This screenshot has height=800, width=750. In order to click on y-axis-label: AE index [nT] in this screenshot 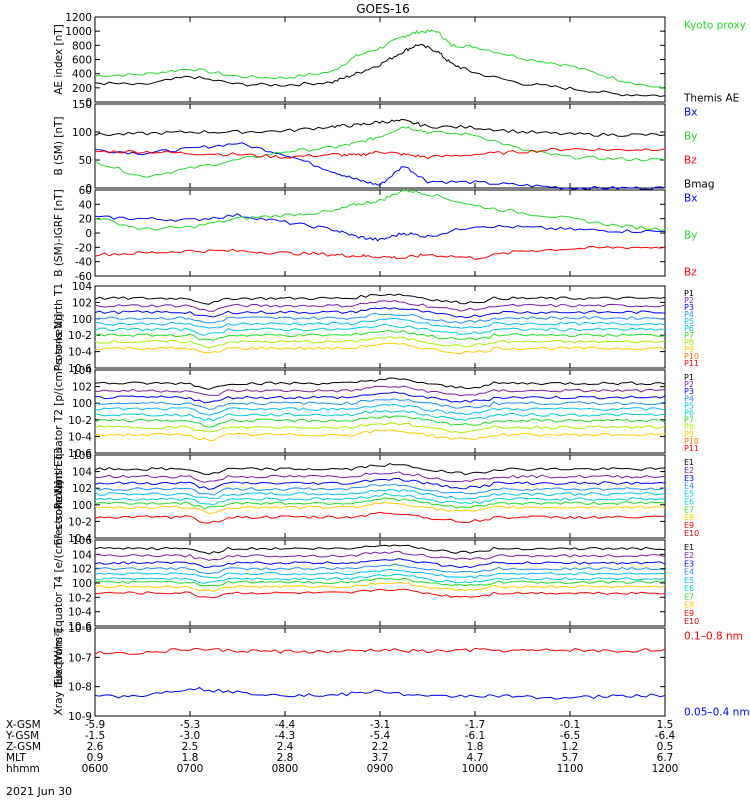, I will do `click(59, 59)`.